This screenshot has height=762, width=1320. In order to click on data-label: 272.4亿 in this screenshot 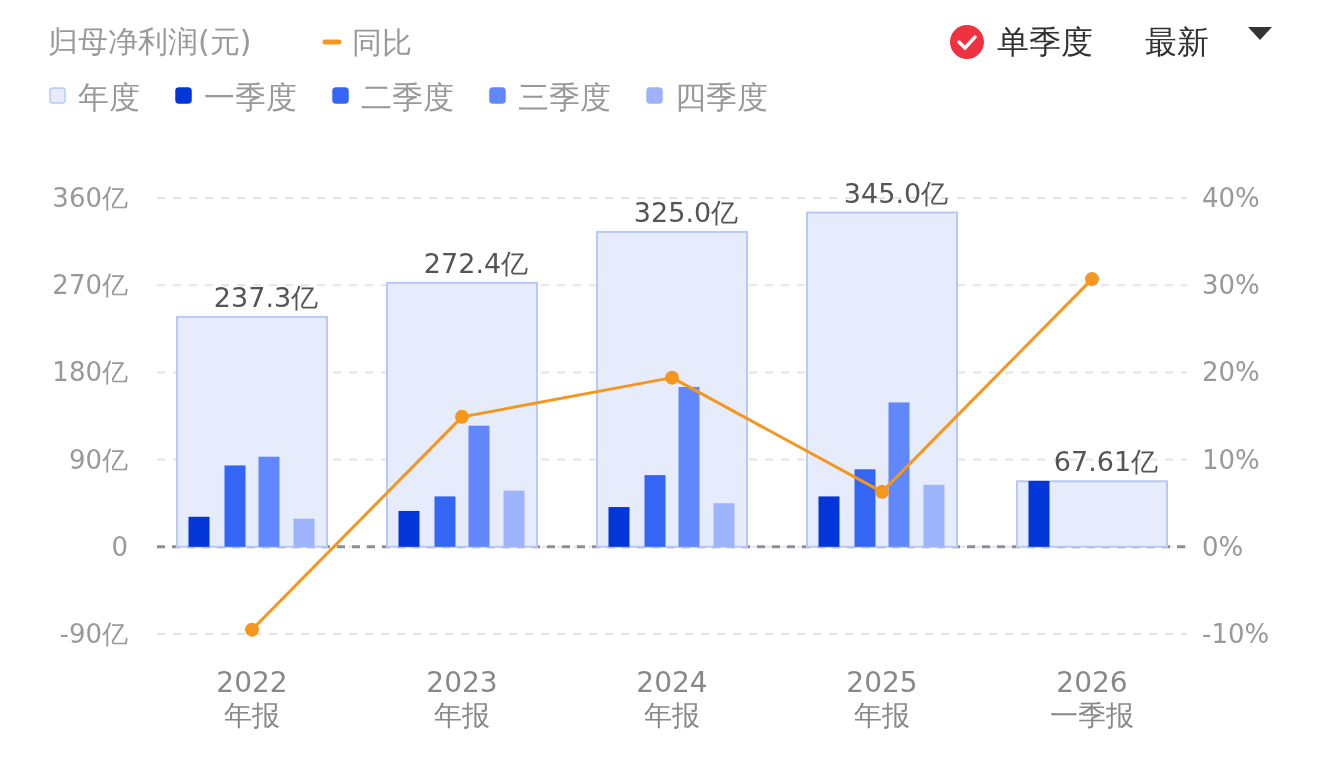, I will do `click(476, 263)`.